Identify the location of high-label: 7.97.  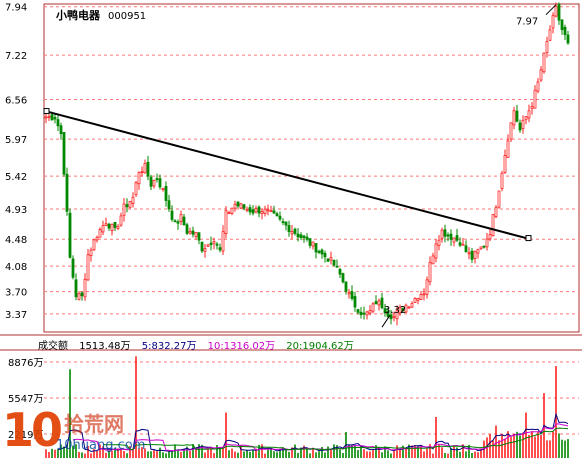
(527, 22).